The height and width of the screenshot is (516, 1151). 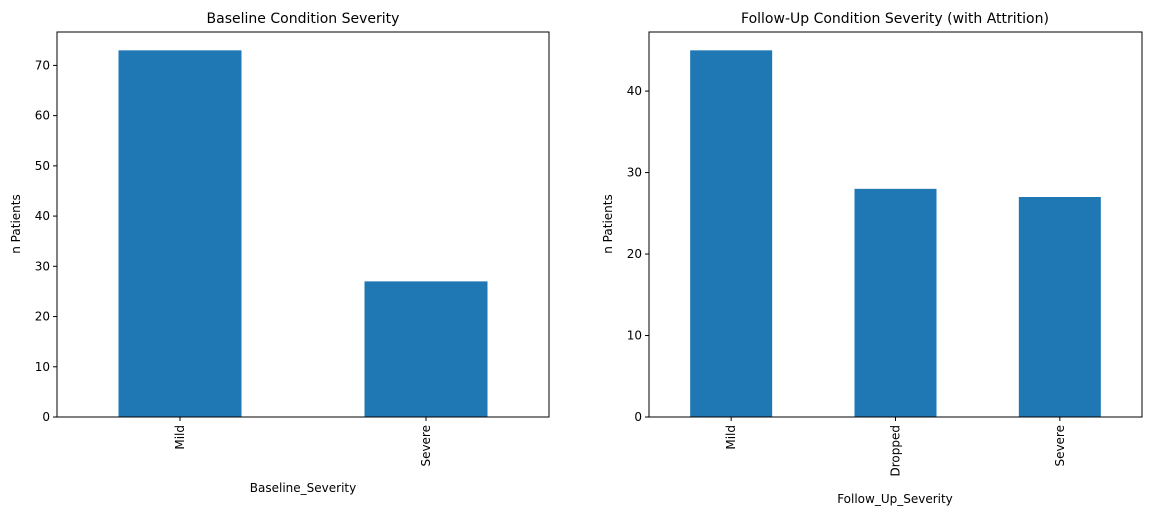 What do you see at coordinates (303, 19) in the screenshot?
I see `chart-title: Baseline Condition Severity` at bounding box center [303, 19].